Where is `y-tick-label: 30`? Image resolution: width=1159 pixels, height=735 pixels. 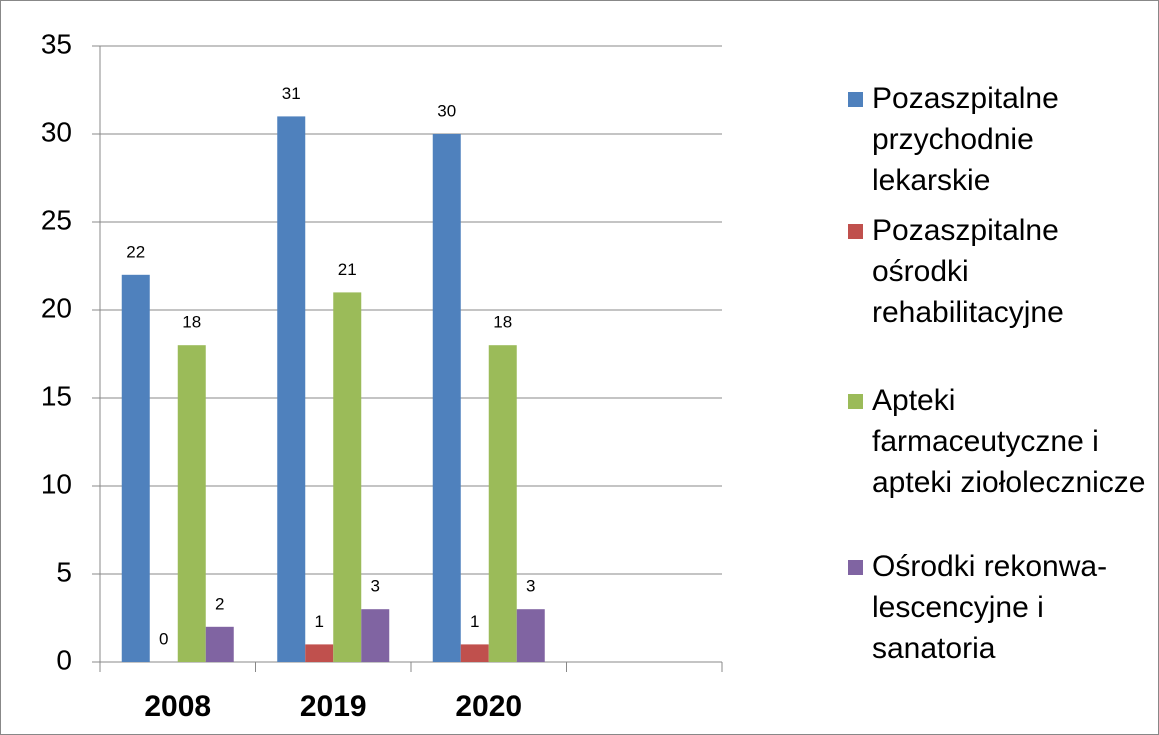 y-tick-label: 30 is located at coordinates (56, 131).